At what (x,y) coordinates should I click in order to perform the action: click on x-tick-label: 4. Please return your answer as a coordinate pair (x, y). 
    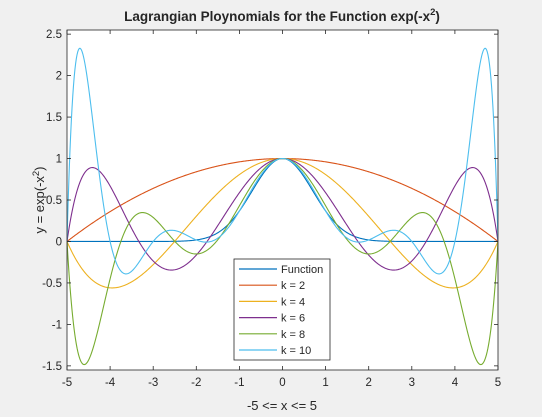
    Looking at the image, I should click on (455, 383).